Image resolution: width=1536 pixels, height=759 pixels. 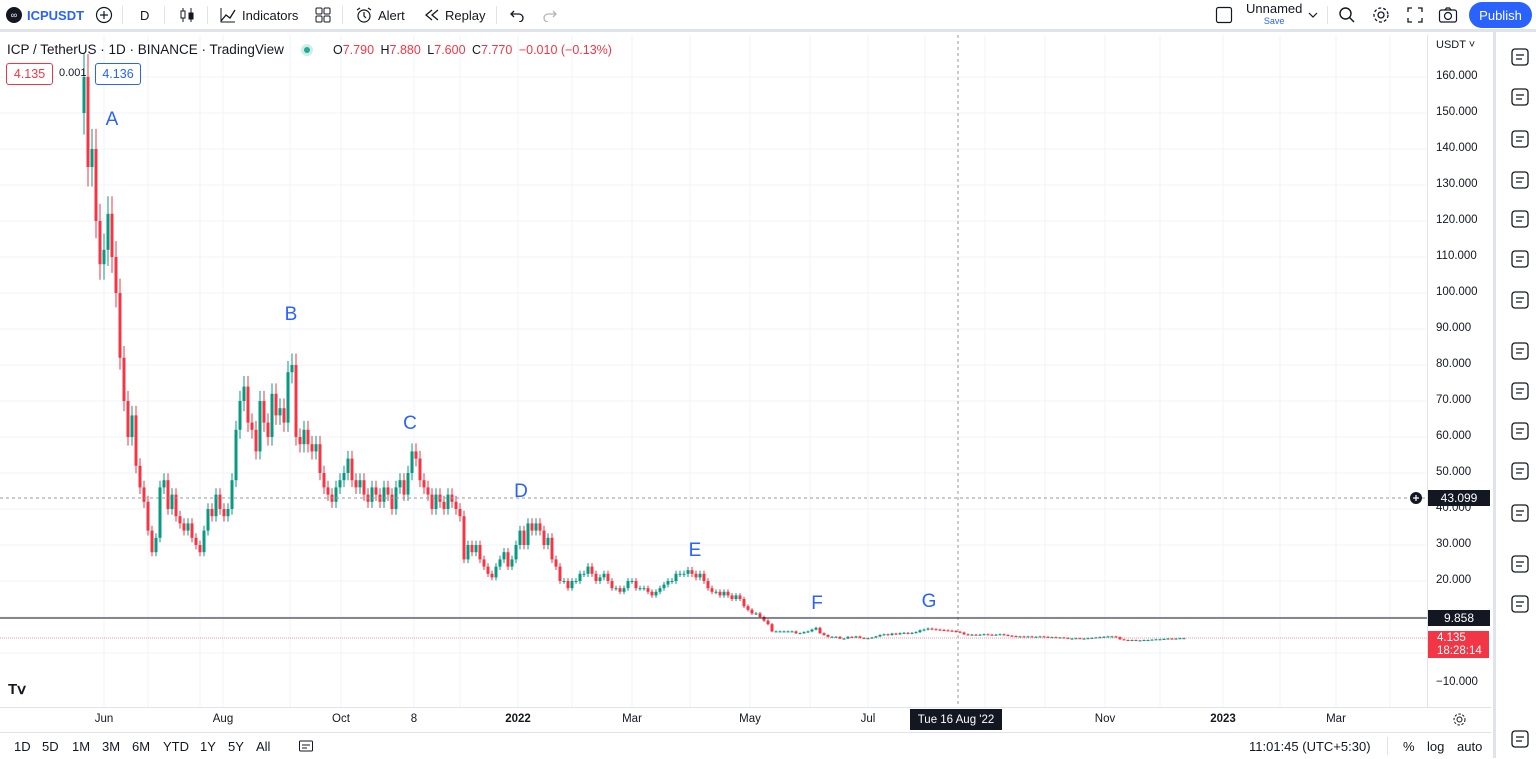 I want to click on range-button-1m: 1M, so click(x=81, y=746).